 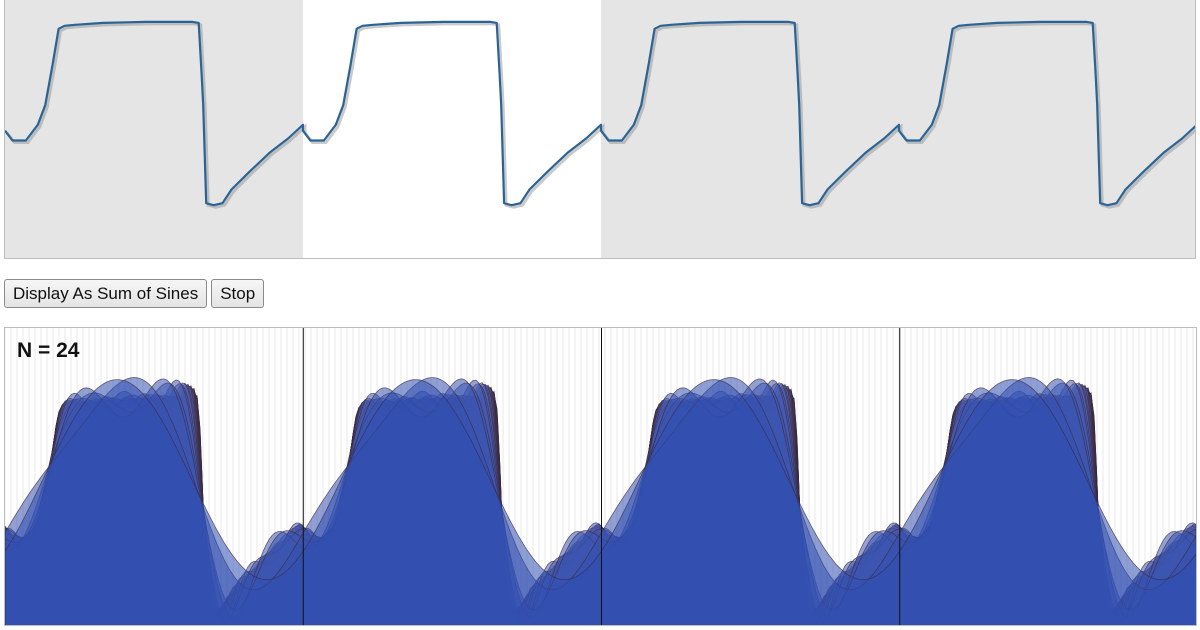 I want to click on display-sum-of-sines-button: Display As Sum of Sines, so click(x=106, y=293).